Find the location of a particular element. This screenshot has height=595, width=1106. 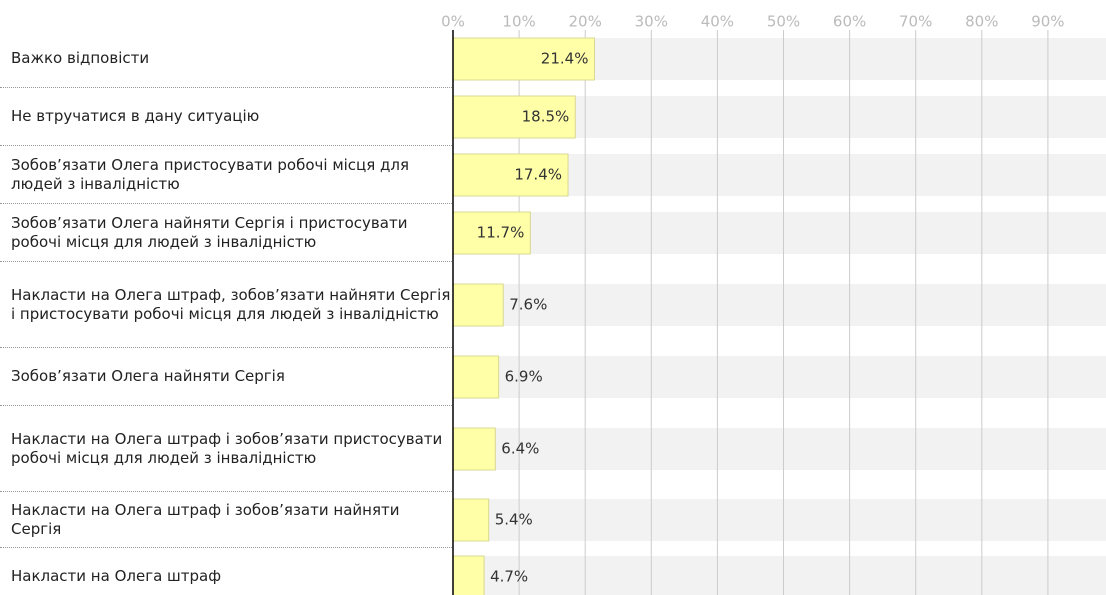

value-label: 18.5% is located at coordinates (546, 117).